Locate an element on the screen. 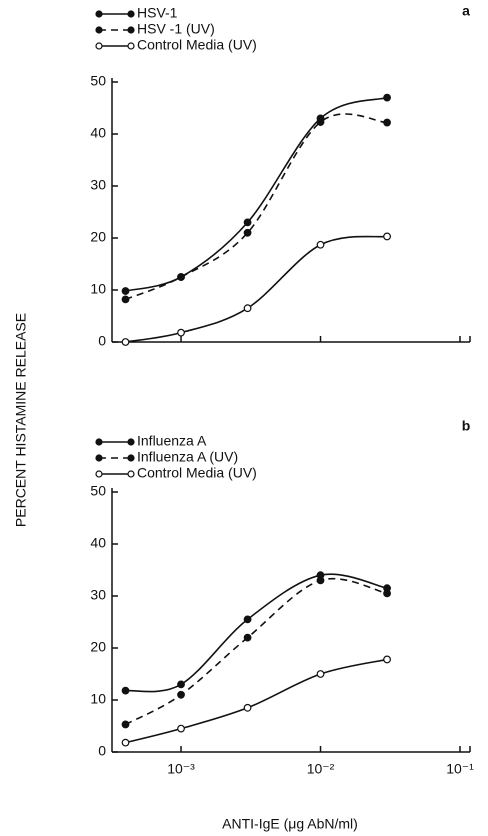  panel-label: a is located at coordinates (466, 11).